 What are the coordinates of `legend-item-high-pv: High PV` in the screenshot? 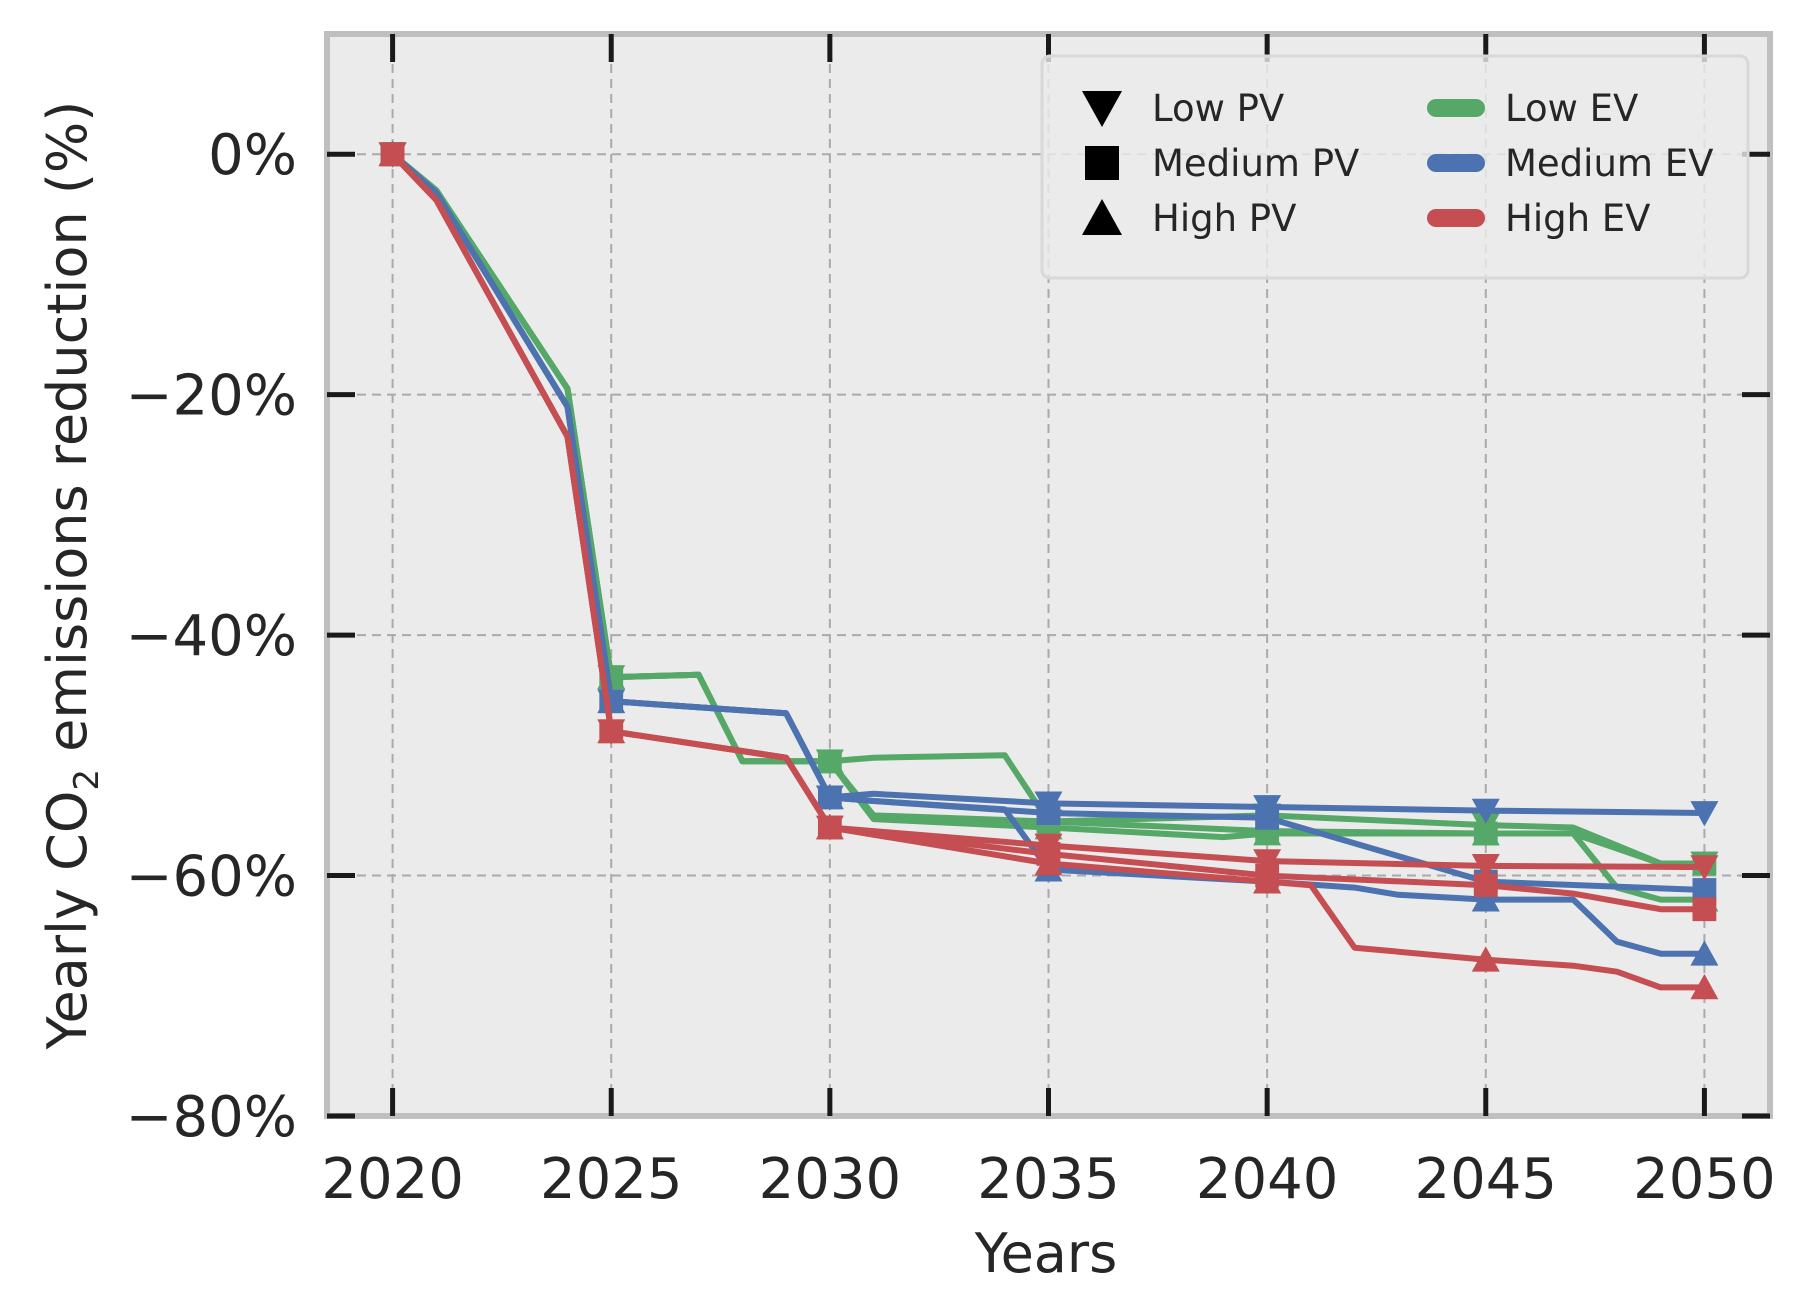 It's located at (1189, 218).